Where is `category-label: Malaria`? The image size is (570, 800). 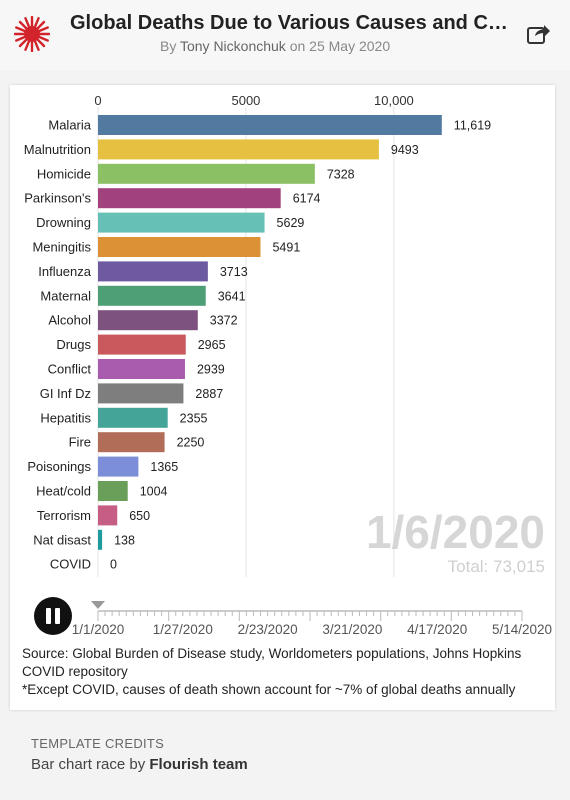
category-label: Malaria is located at coordinates (69, 125).